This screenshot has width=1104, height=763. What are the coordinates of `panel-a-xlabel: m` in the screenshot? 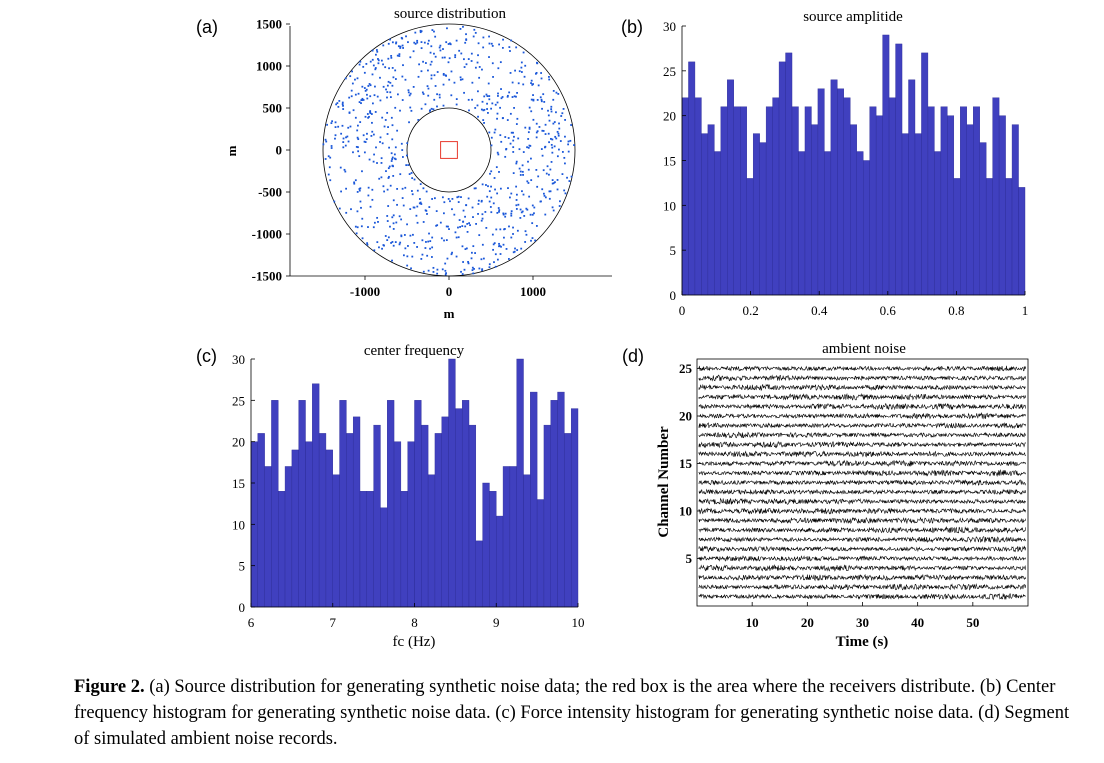 It's located at (449, 313).